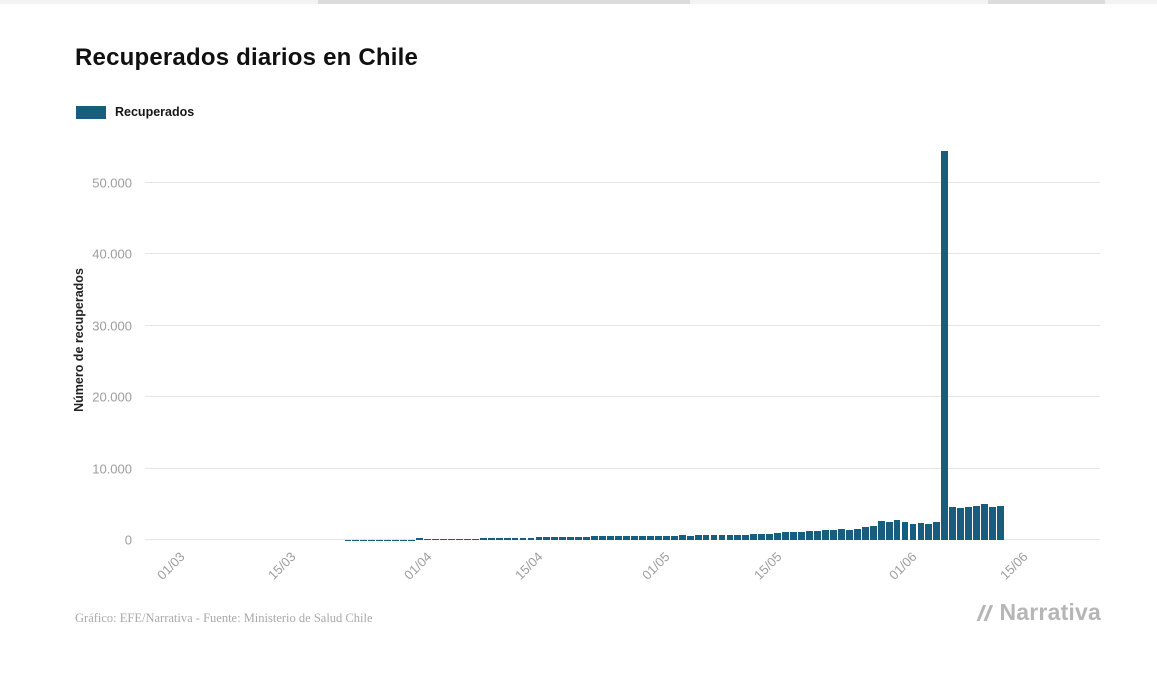  I want to click on x-tick-label: 15/04, so click(528, 566).